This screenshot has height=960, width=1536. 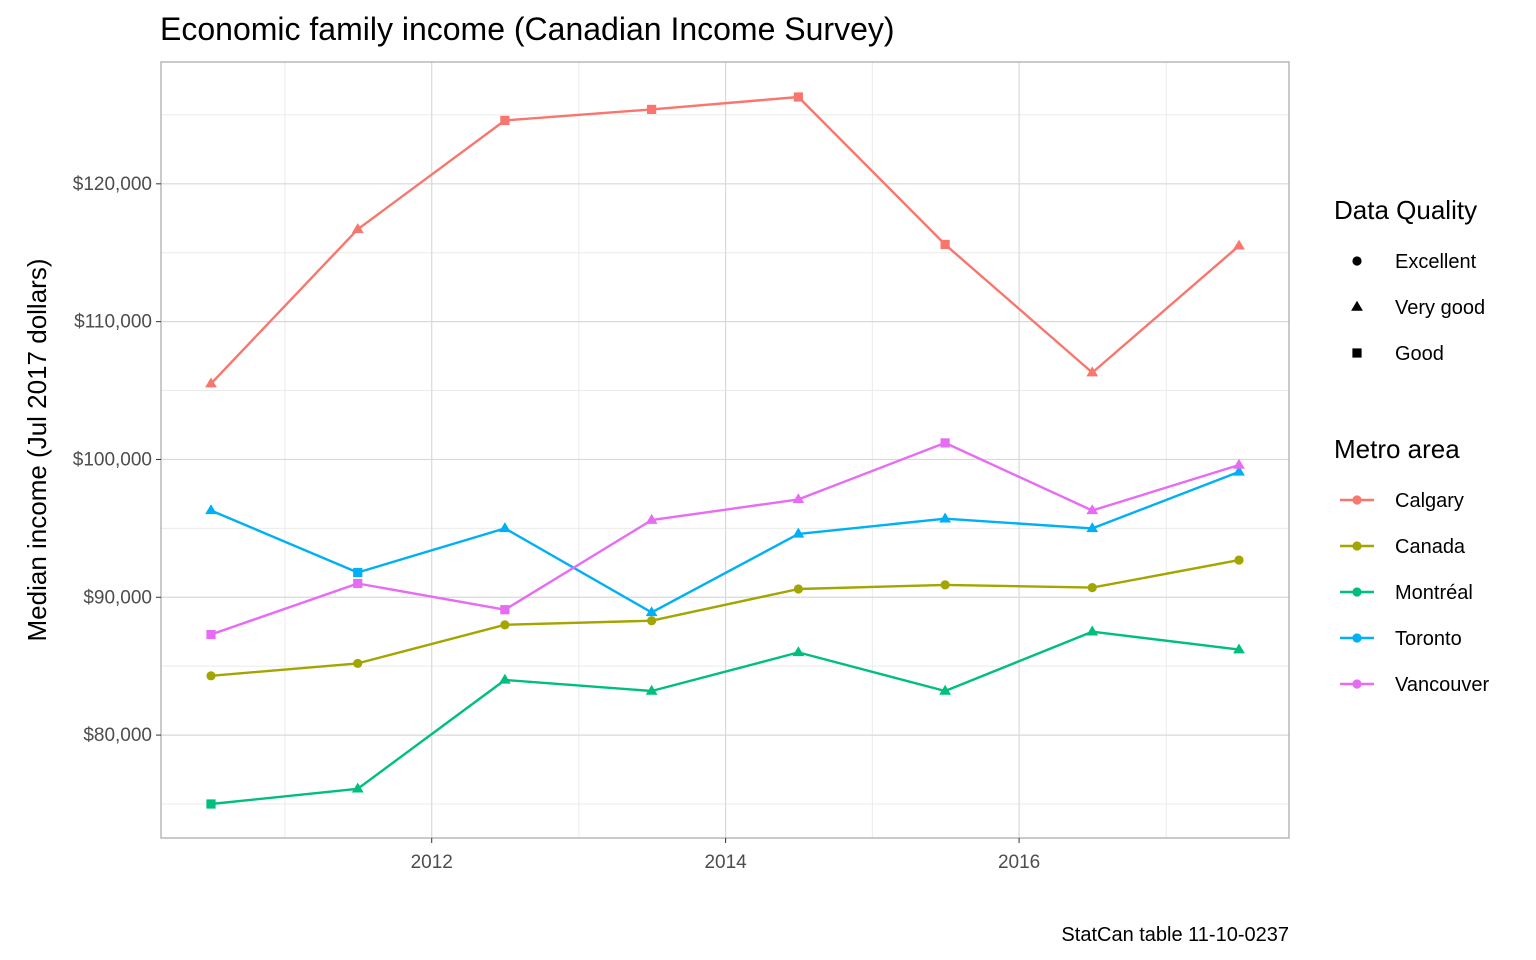 What do you see at coordinates (1357, 305) in the screenshot?
I see `legend-key-triangle-icon` at bounding box center [1357, 305].